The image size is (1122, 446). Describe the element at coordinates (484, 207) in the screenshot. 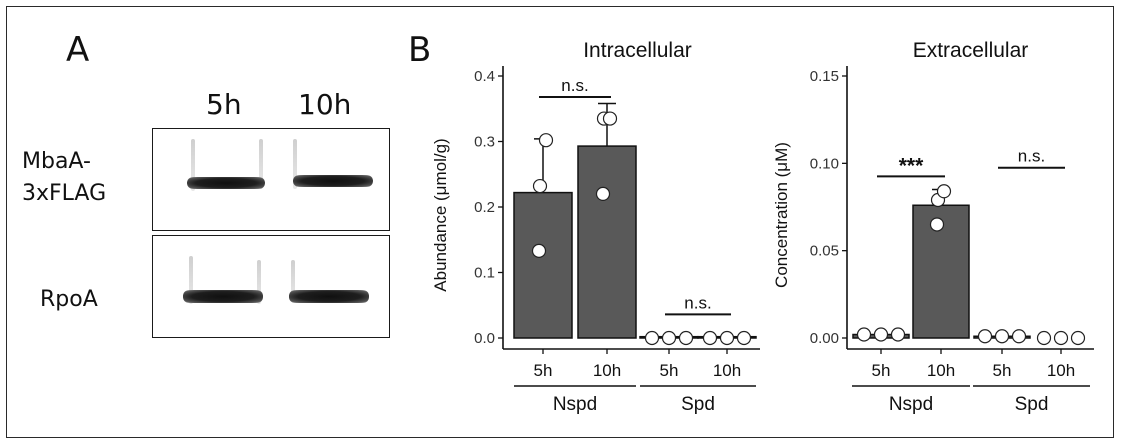

I see `y-tick-label: 0.2` at that location.